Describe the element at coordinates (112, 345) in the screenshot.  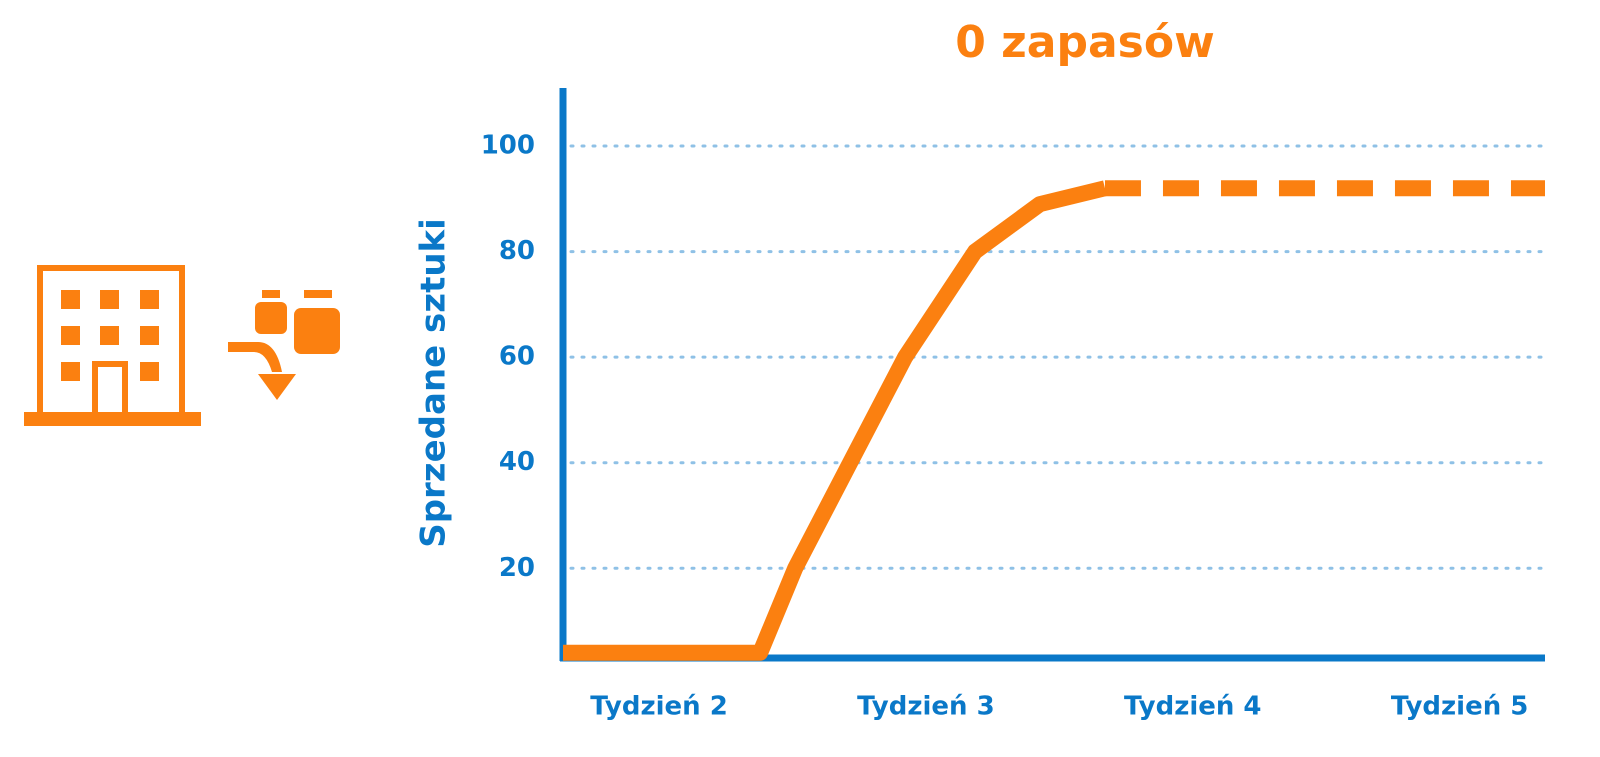
I see `factory-icon` at that location.